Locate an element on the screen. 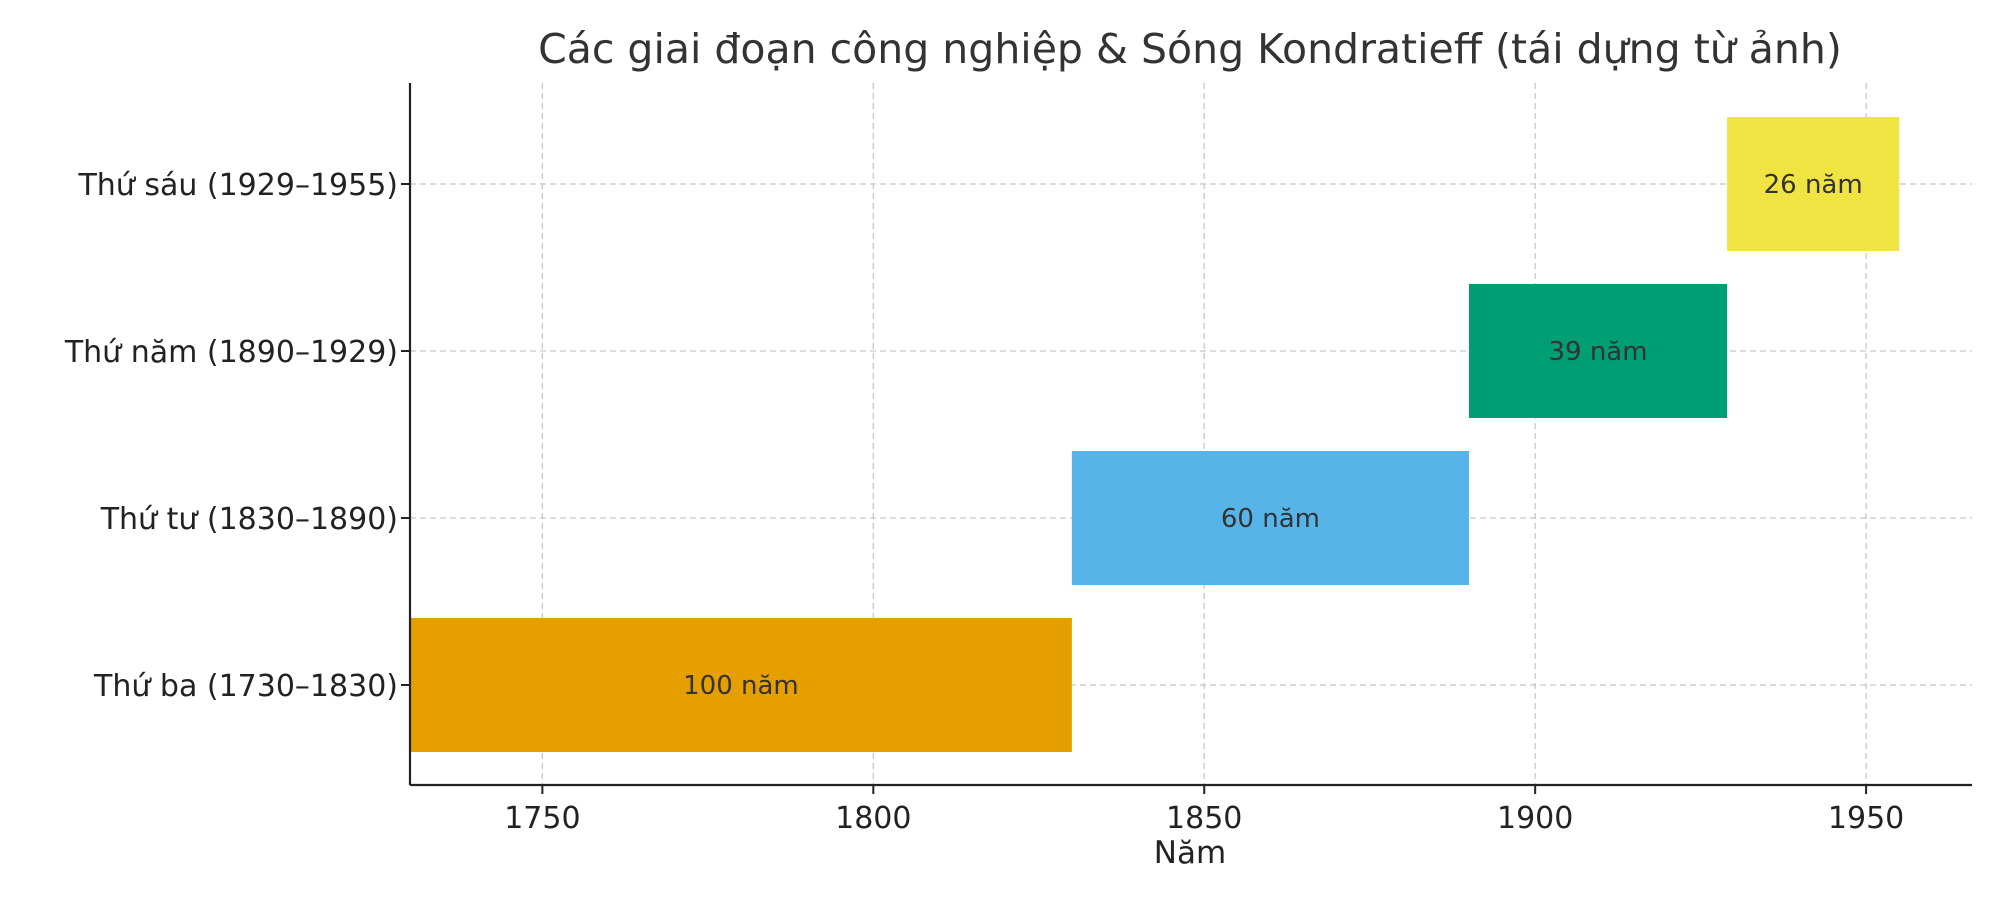 The height and width of the screenshot is (900, 2000). x-tick-label: 1800 is located at coordinates (873, 818).